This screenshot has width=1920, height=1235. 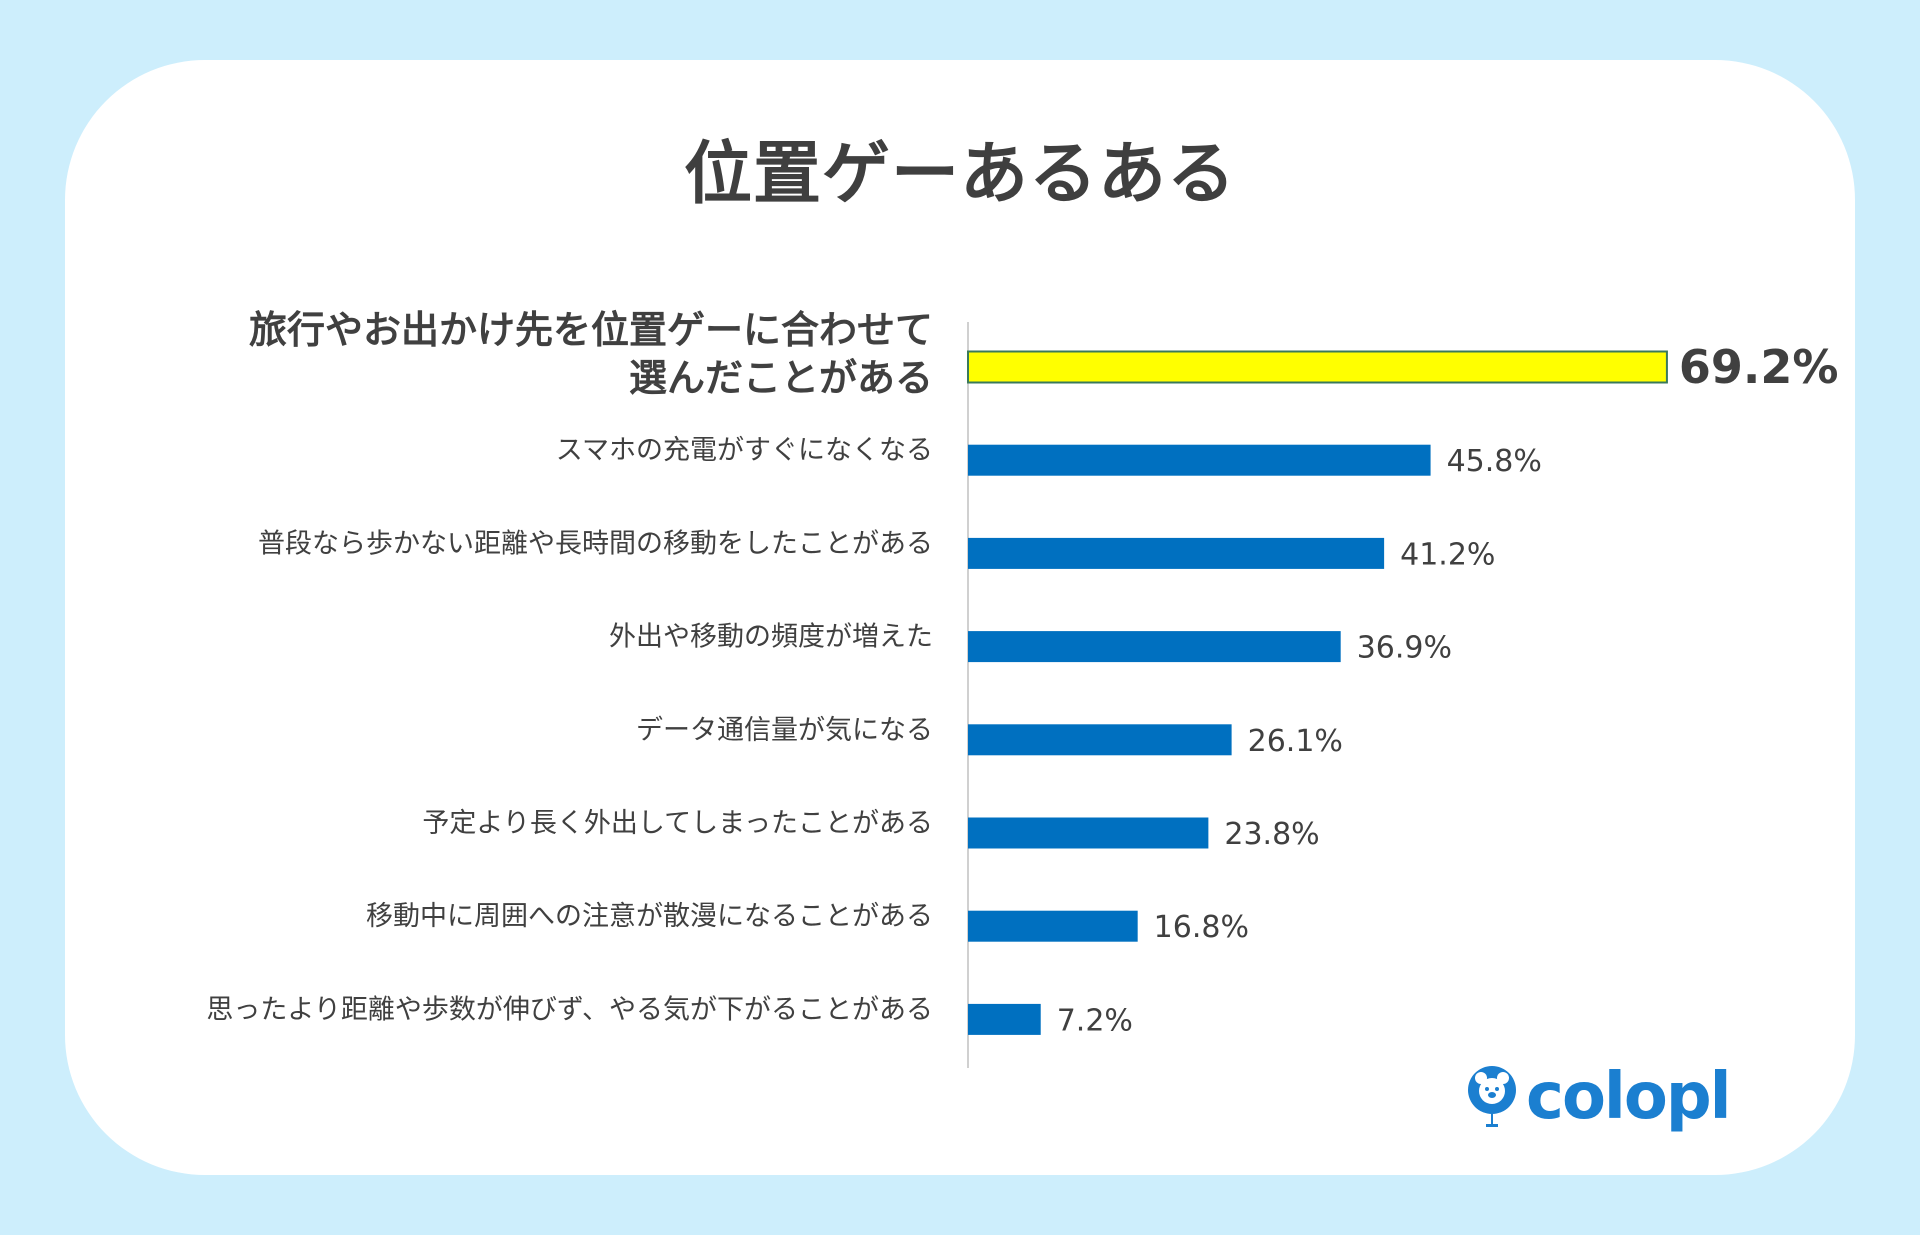 I want to click on value-label: 7.2%, so click(x=1095, y=1020).